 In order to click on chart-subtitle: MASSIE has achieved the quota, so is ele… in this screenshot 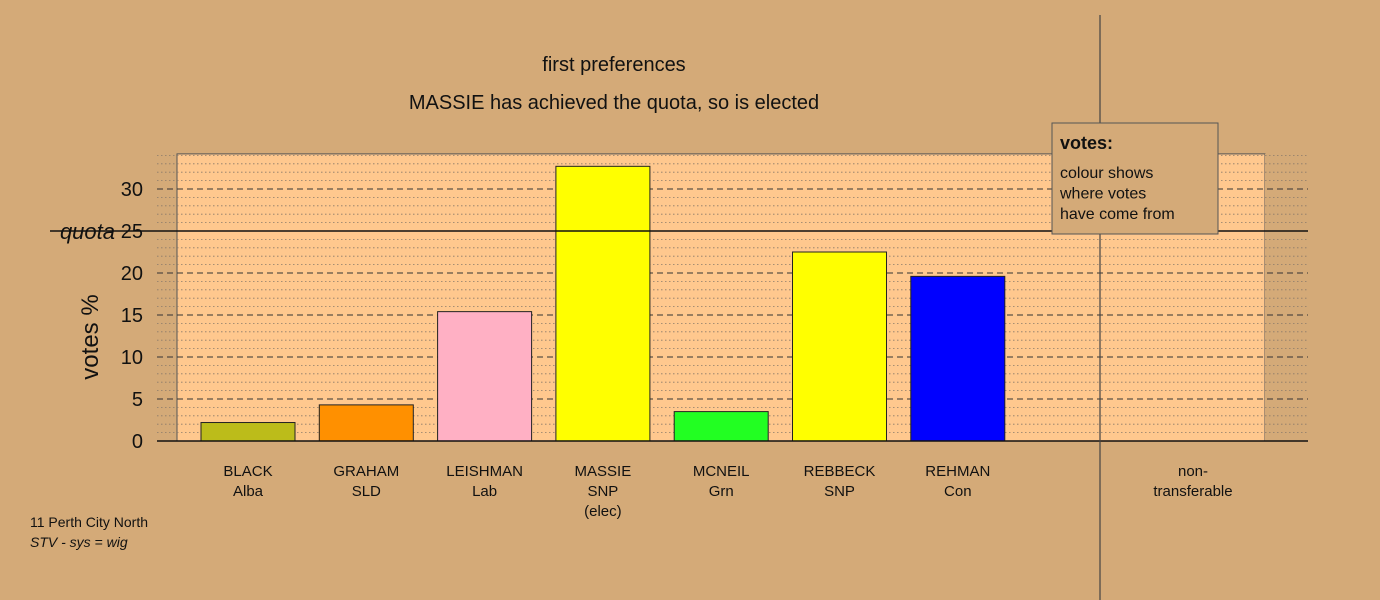, I will do `click(614, 103)`.